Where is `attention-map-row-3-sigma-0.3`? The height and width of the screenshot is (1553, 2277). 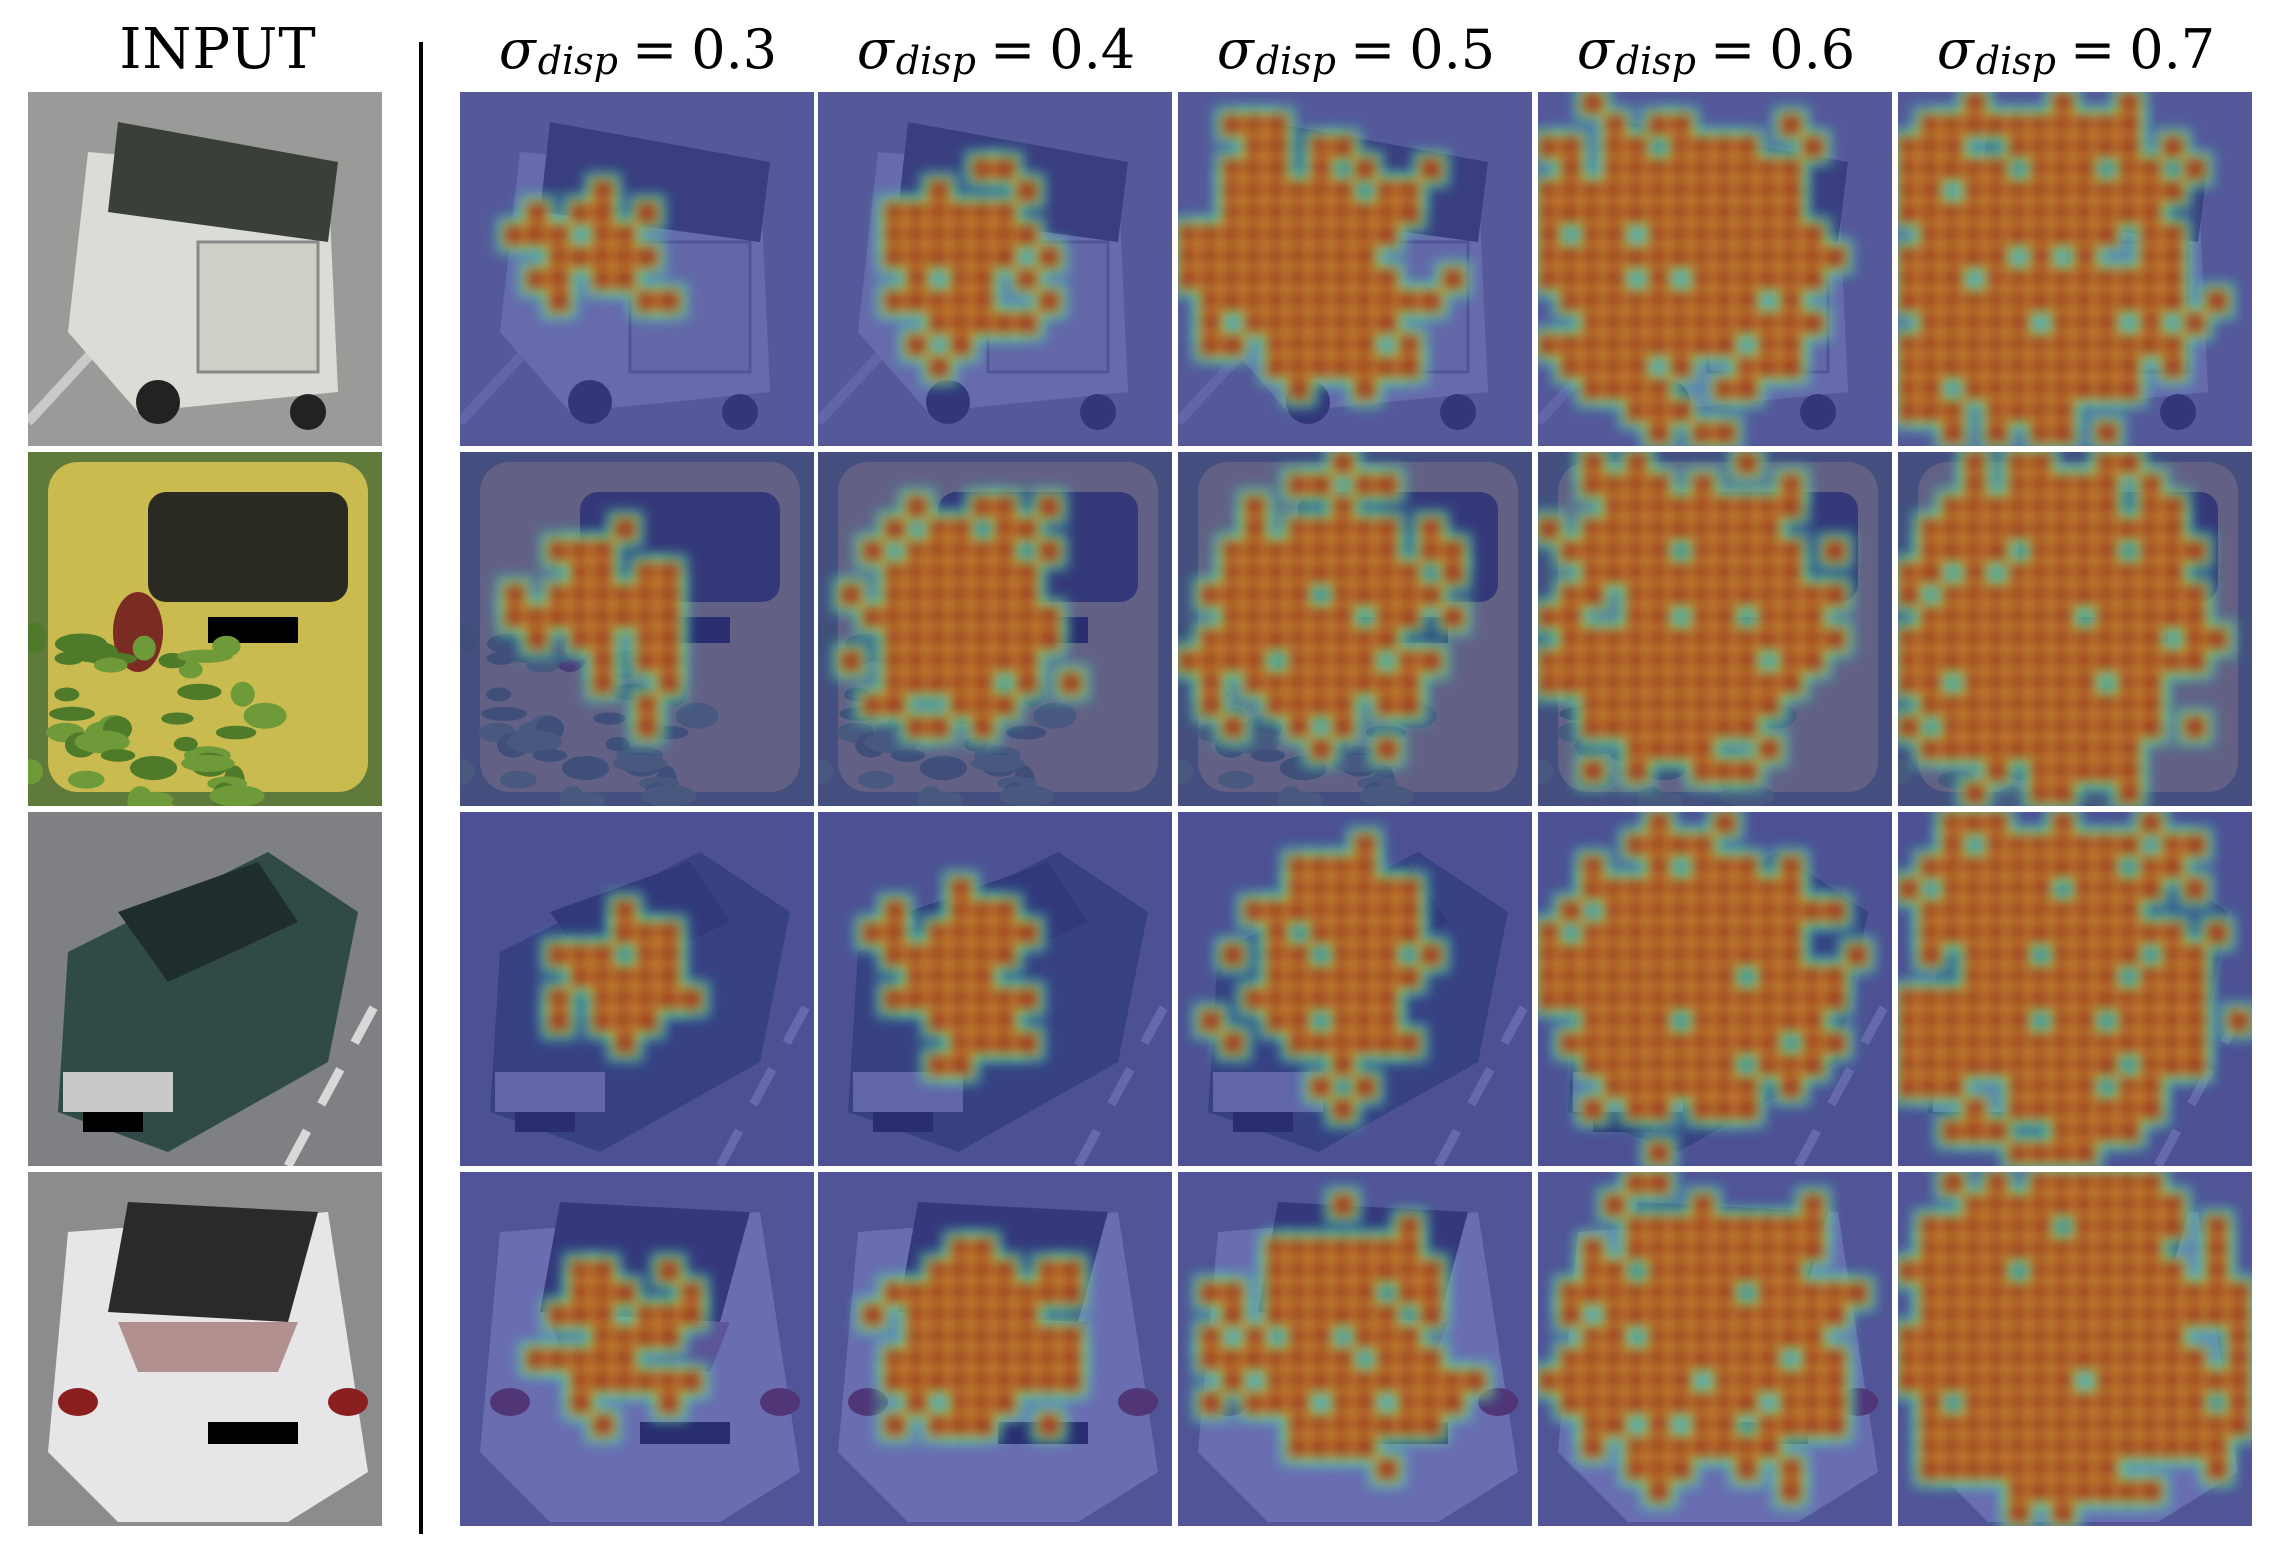
attention-map-row-3-sigma-0.3 is located at coordinates (637, 989).